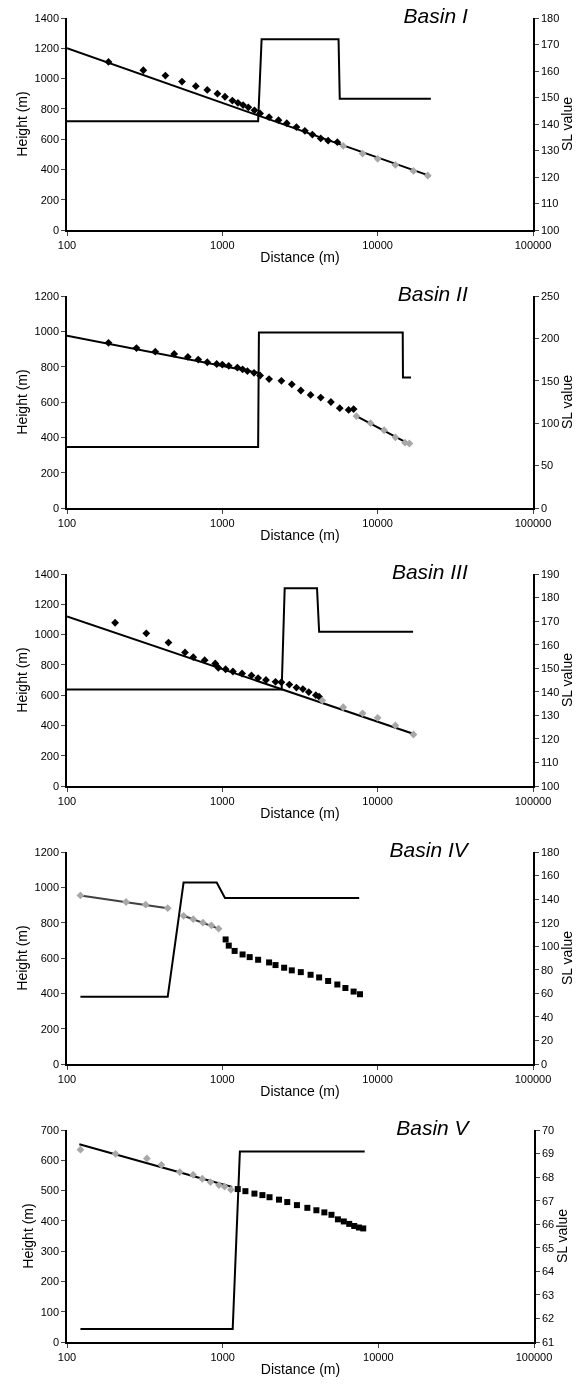 The image size is (585, 1391). What do you see at coordinates (433, 1128) in the screenshot?
I see `chart-title: Basin V` at bounding box center [433, 1128].